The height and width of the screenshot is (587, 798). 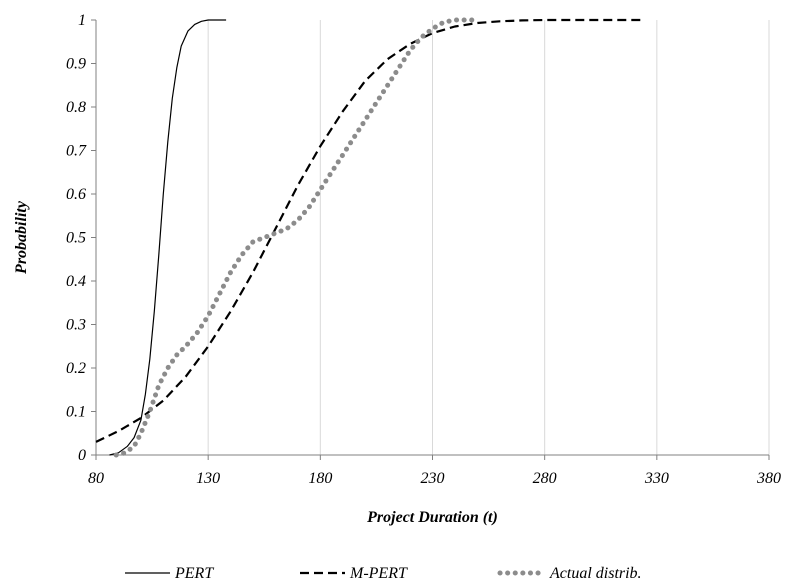 I want to click on y-tick-label: 0.8, so click(x=76, y=107).